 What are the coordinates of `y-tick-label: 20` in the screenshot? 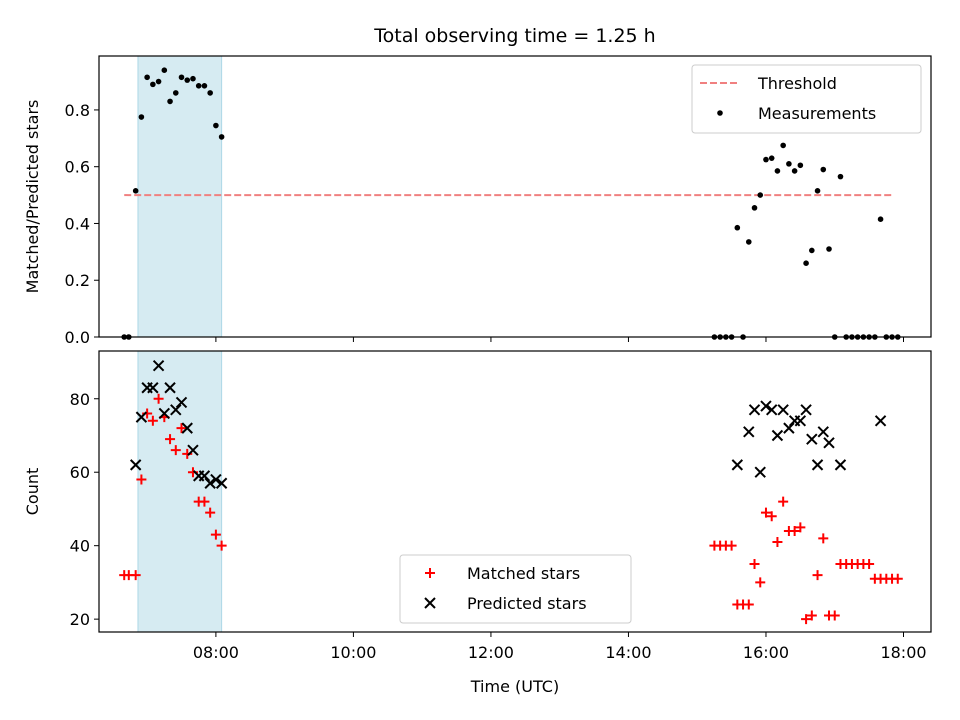 It's located at (80, 619).